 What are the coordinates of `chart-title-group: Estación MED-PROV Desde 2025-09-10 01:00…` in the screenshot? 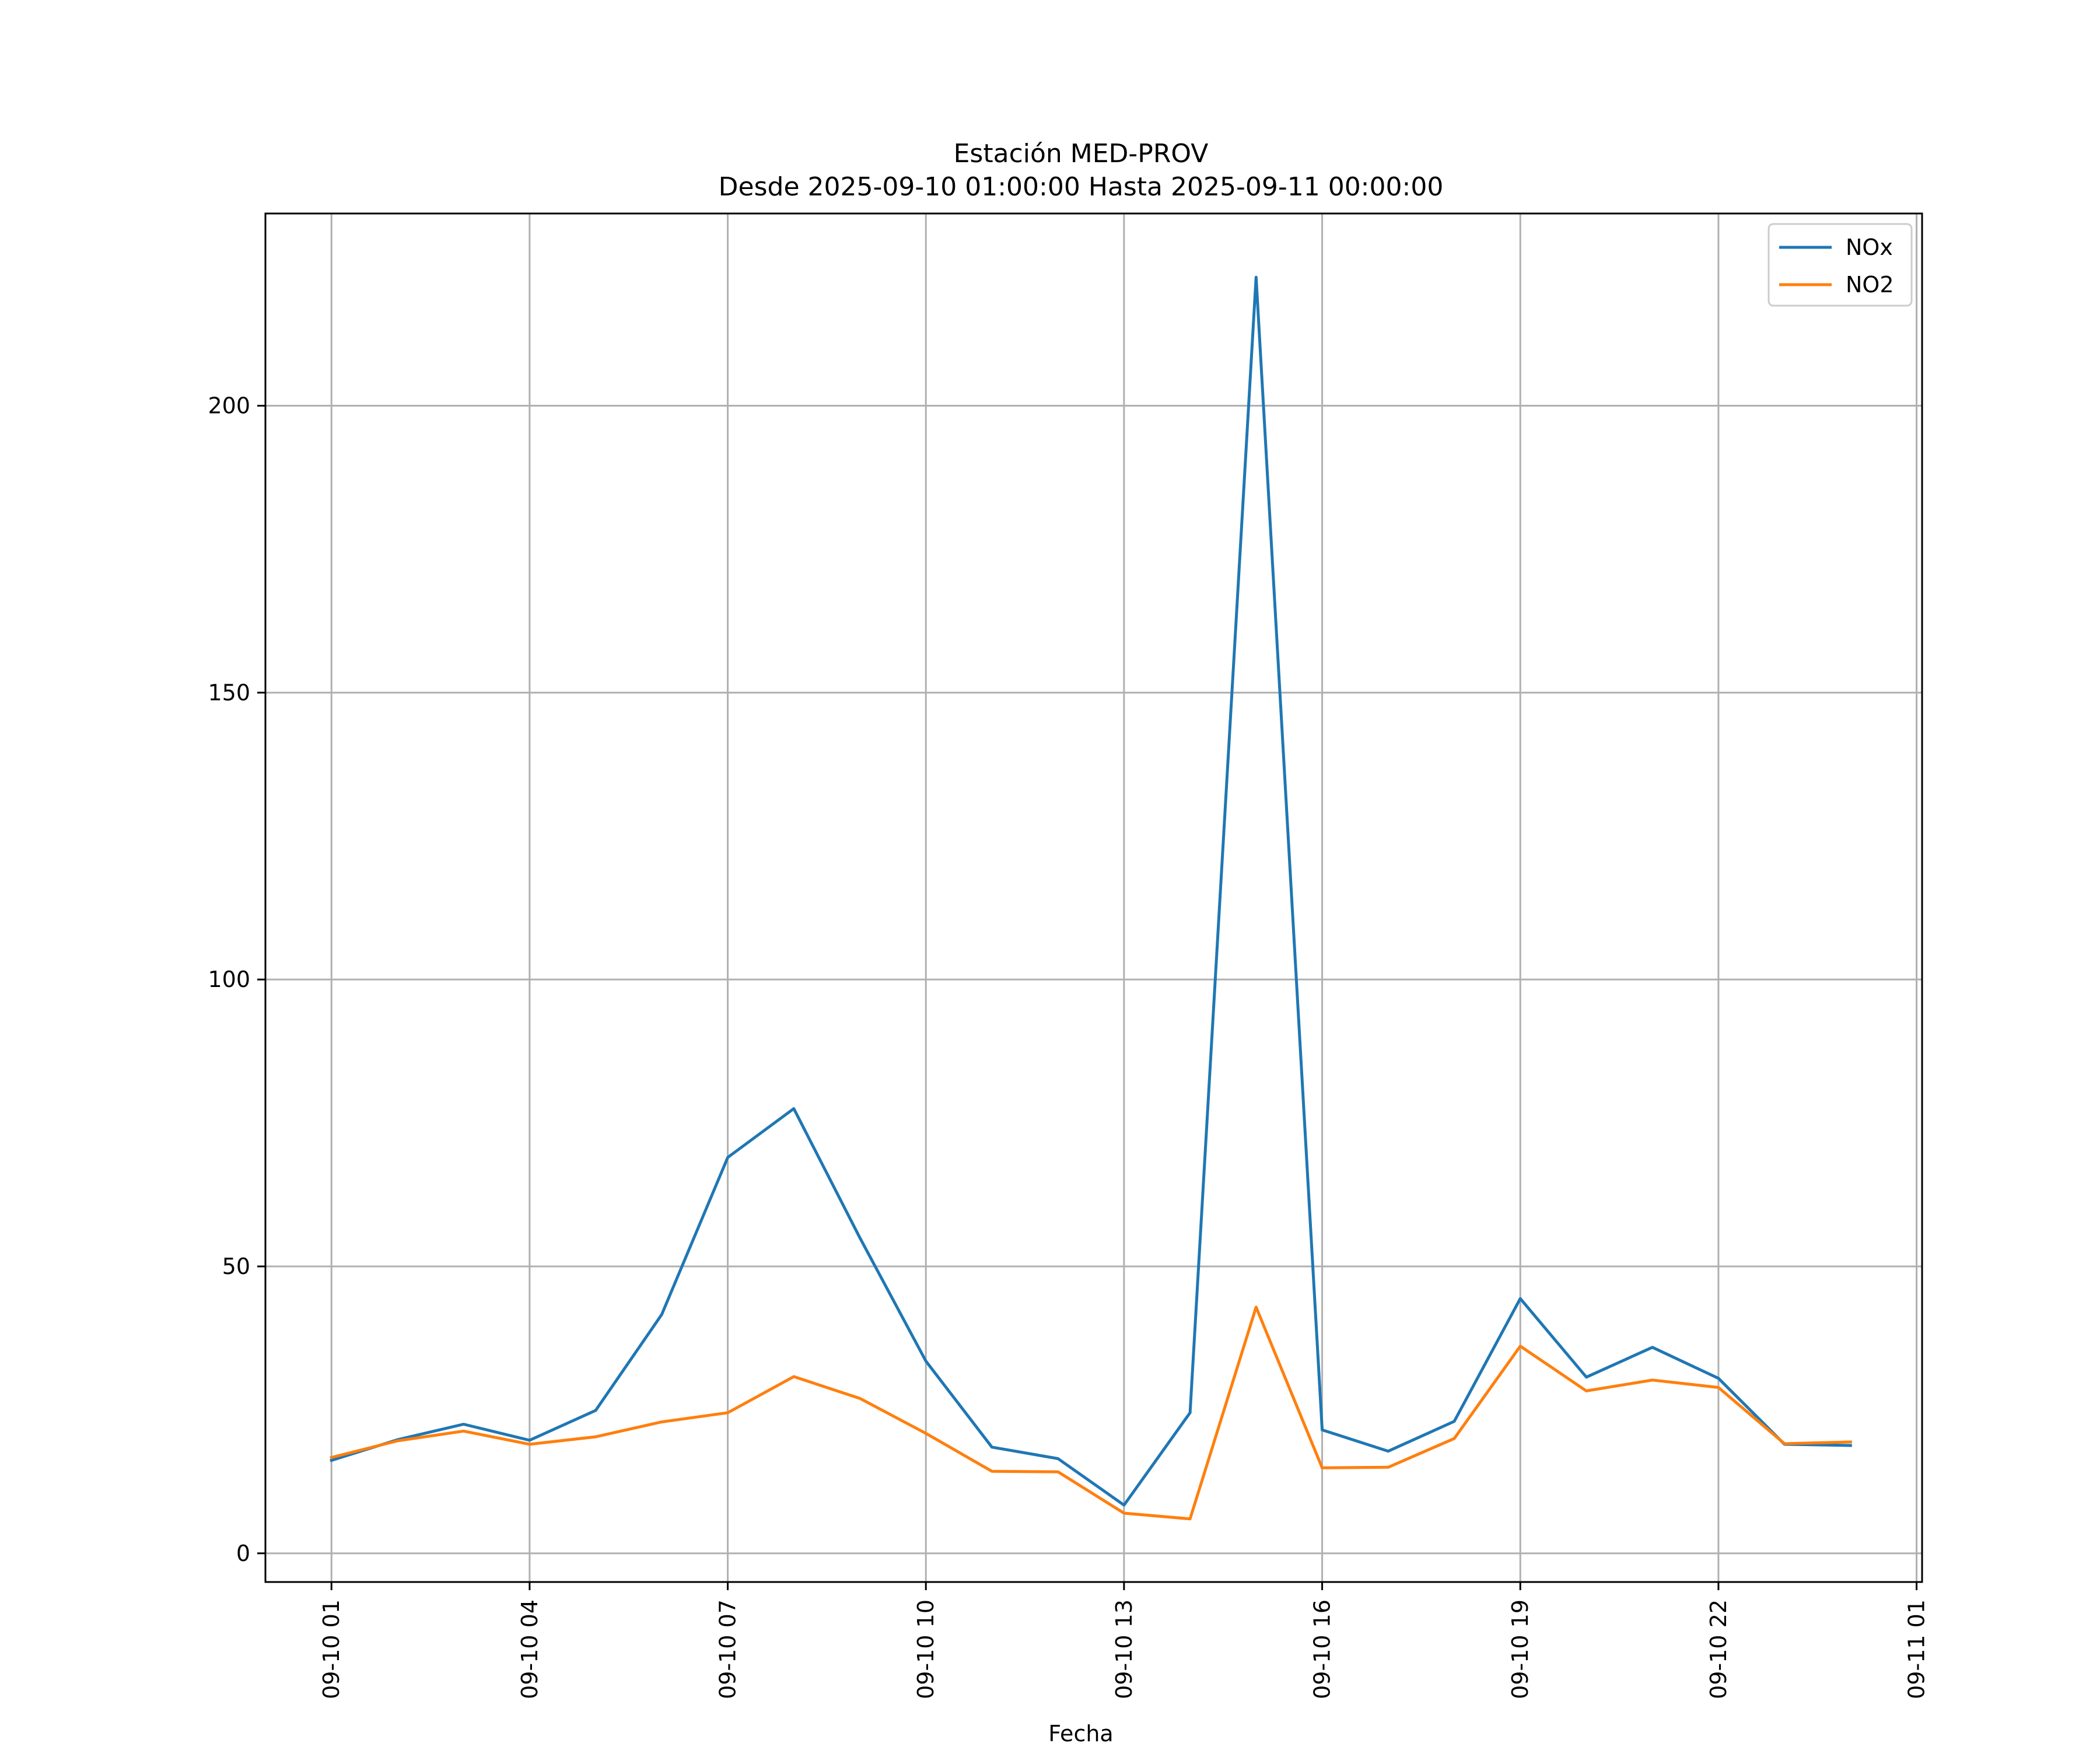 It's located at (1081, 170).